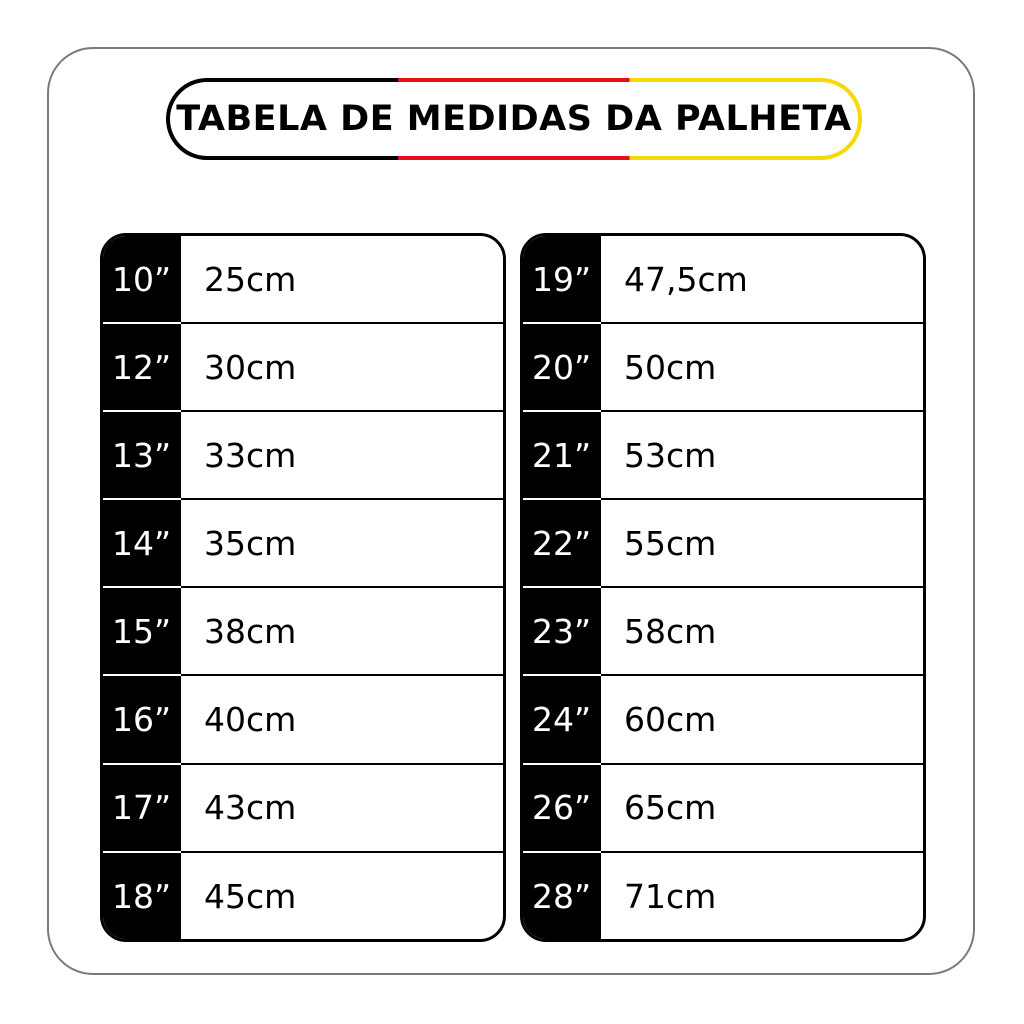 This screenshot has height=1024, width=1024. What do you see at coordinates (562, 720) in the screenshot?
I see `inch-size: 24”` at bounding box center [562, 720].